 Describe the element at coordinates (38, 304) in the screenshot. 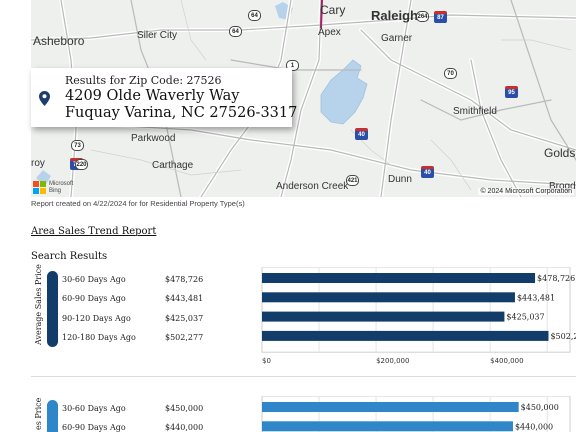

I see `axis-title: Average Sales Price` at that location.